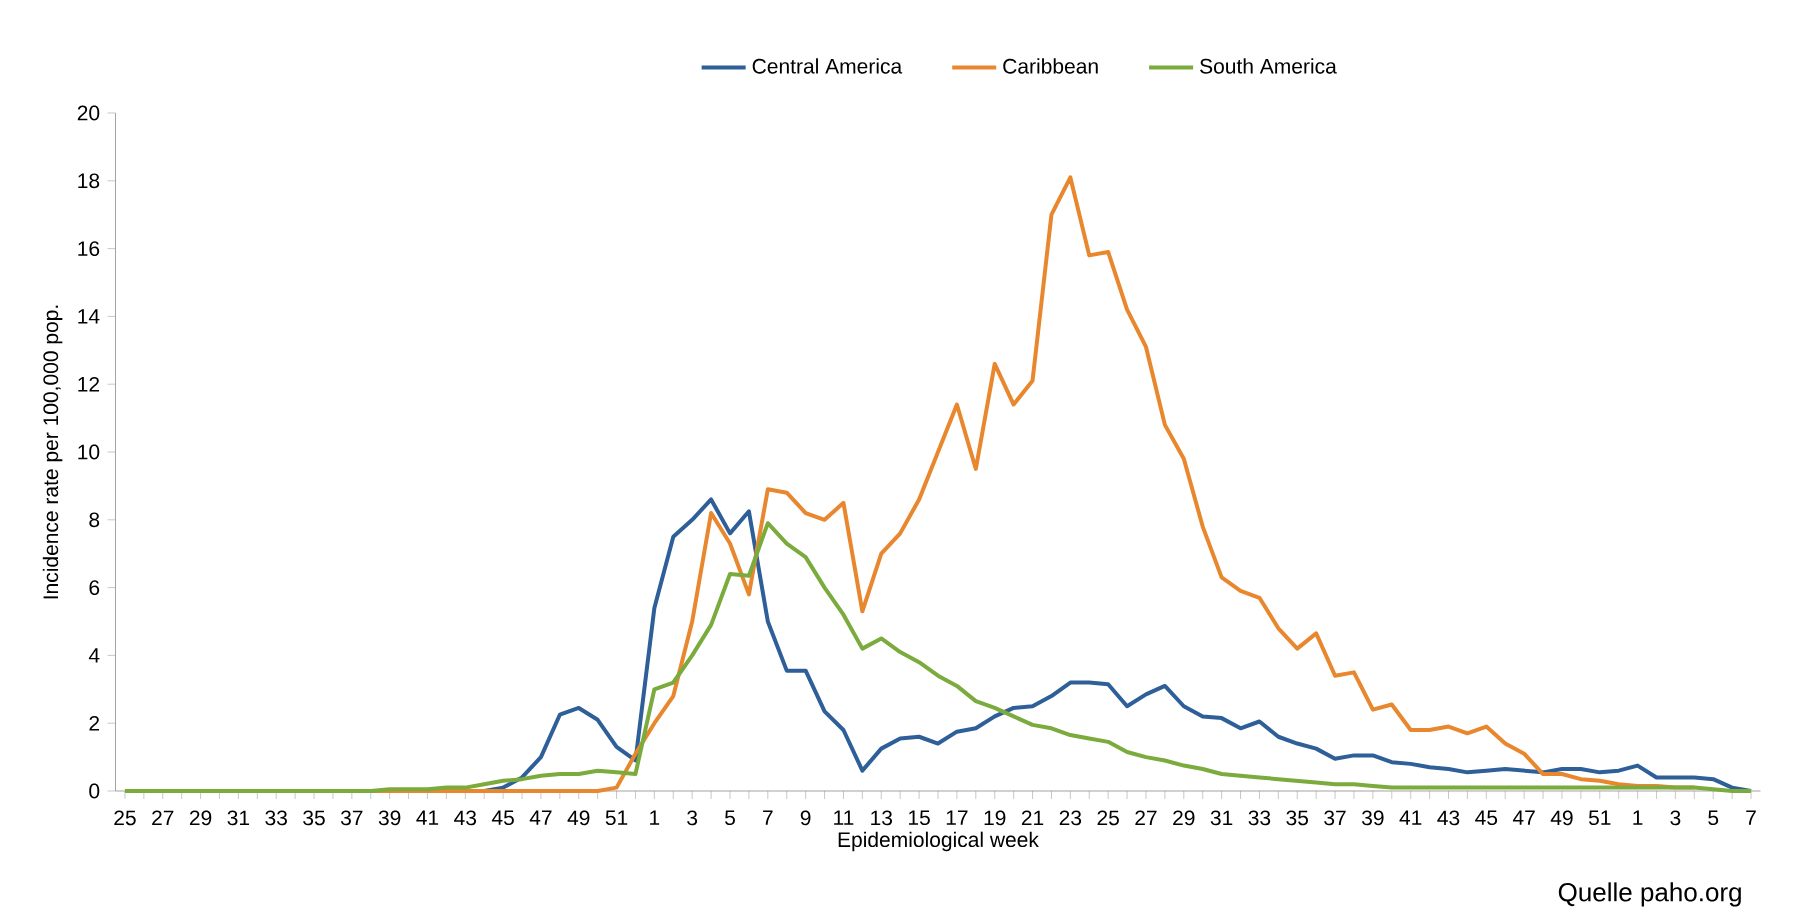  What do you see at coordinates (89, 452) in the screenshot?
I see `y-tick-label: 10` at bounding box center [89, 452].